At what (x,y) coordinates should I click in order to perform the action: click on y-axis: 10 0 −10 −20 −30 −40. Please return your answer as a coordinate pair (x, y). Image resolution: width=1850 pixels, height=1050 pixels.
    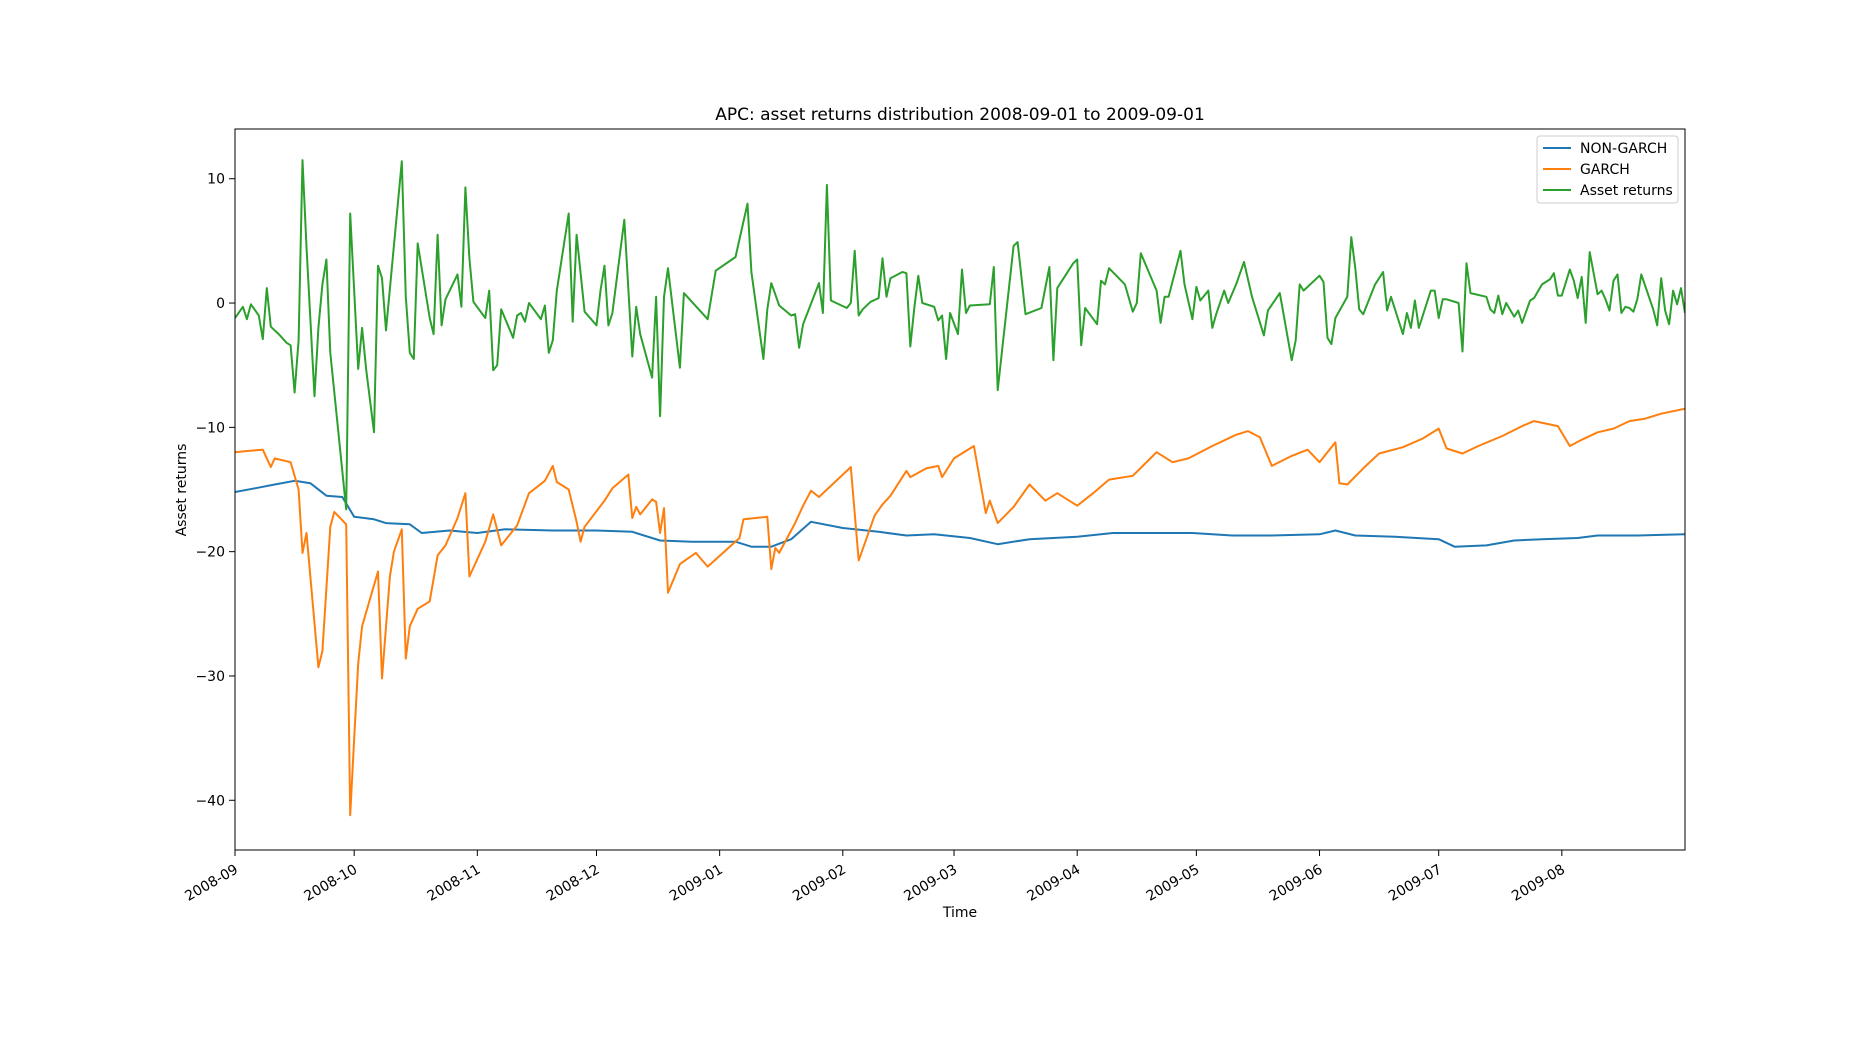
    Looking at the image, I should click on (215, 490).